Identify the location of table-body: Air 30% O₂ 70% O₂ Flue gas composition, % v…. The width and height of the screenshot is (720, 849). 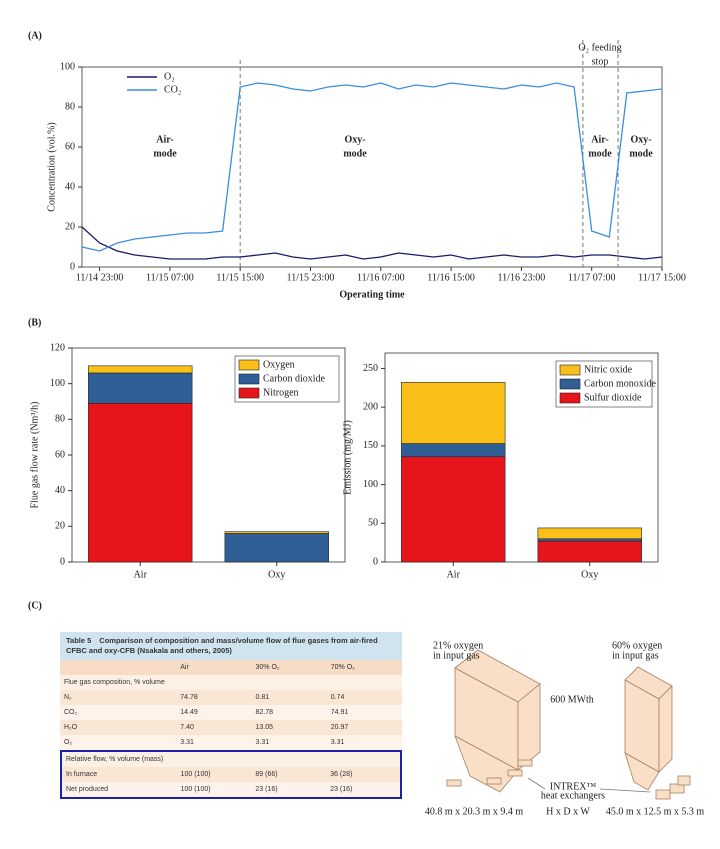
(231, 705).